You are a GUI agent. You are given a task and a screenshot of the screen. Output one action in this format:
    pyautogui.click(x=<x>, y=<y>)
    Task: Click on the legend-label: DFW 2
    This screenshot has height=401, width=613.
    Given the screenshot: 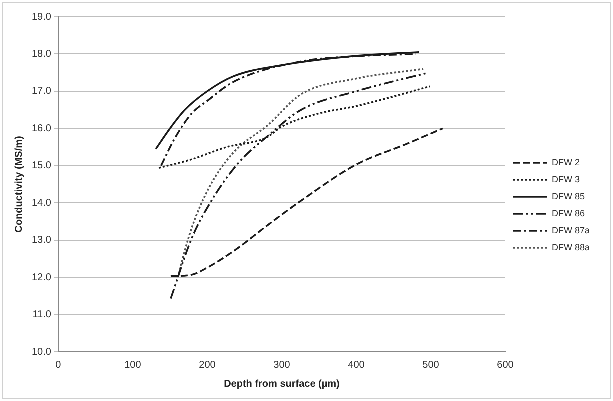 What is the action you would take?
    pyautogui.click(x=566, y=162)
    